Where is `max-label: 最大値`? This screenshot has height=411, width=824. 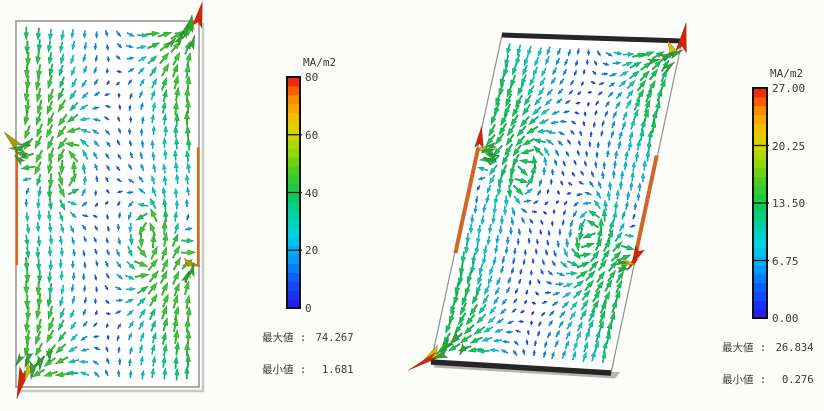 max-label: 最大値 is located at coordinates (278, 338).